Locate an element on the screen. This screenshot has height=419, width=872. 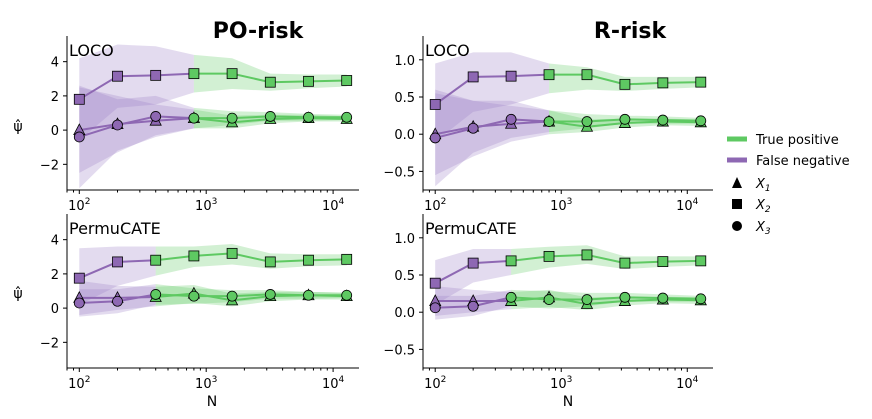
r-risk-title: R-risk is located at coordinates (631, 31).